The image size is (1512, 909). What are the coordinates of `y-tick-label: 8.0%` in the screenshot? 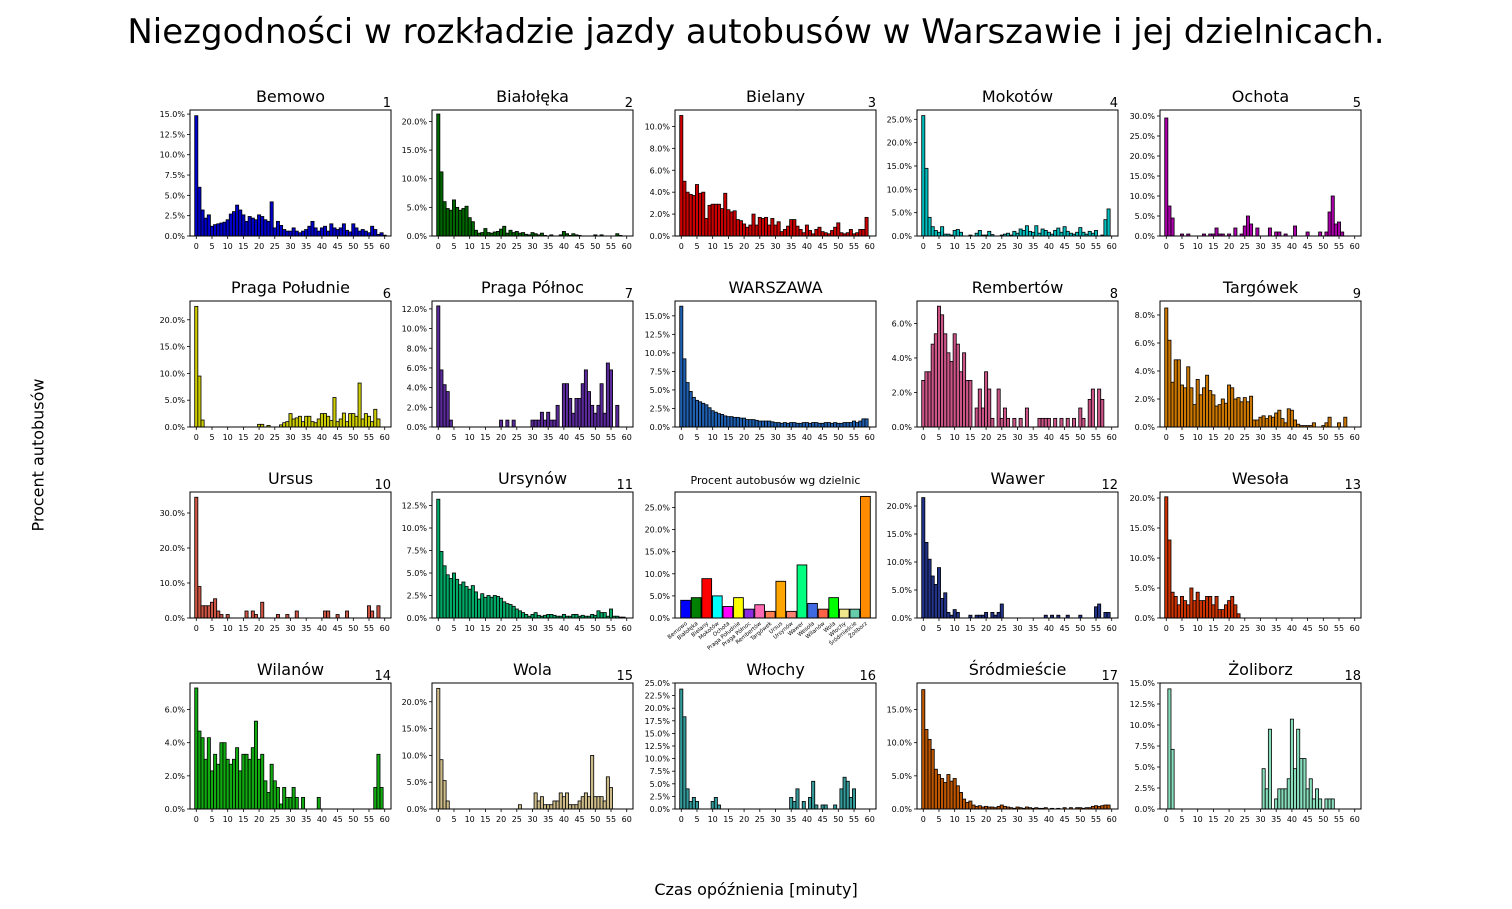 It's located at (417, 348).